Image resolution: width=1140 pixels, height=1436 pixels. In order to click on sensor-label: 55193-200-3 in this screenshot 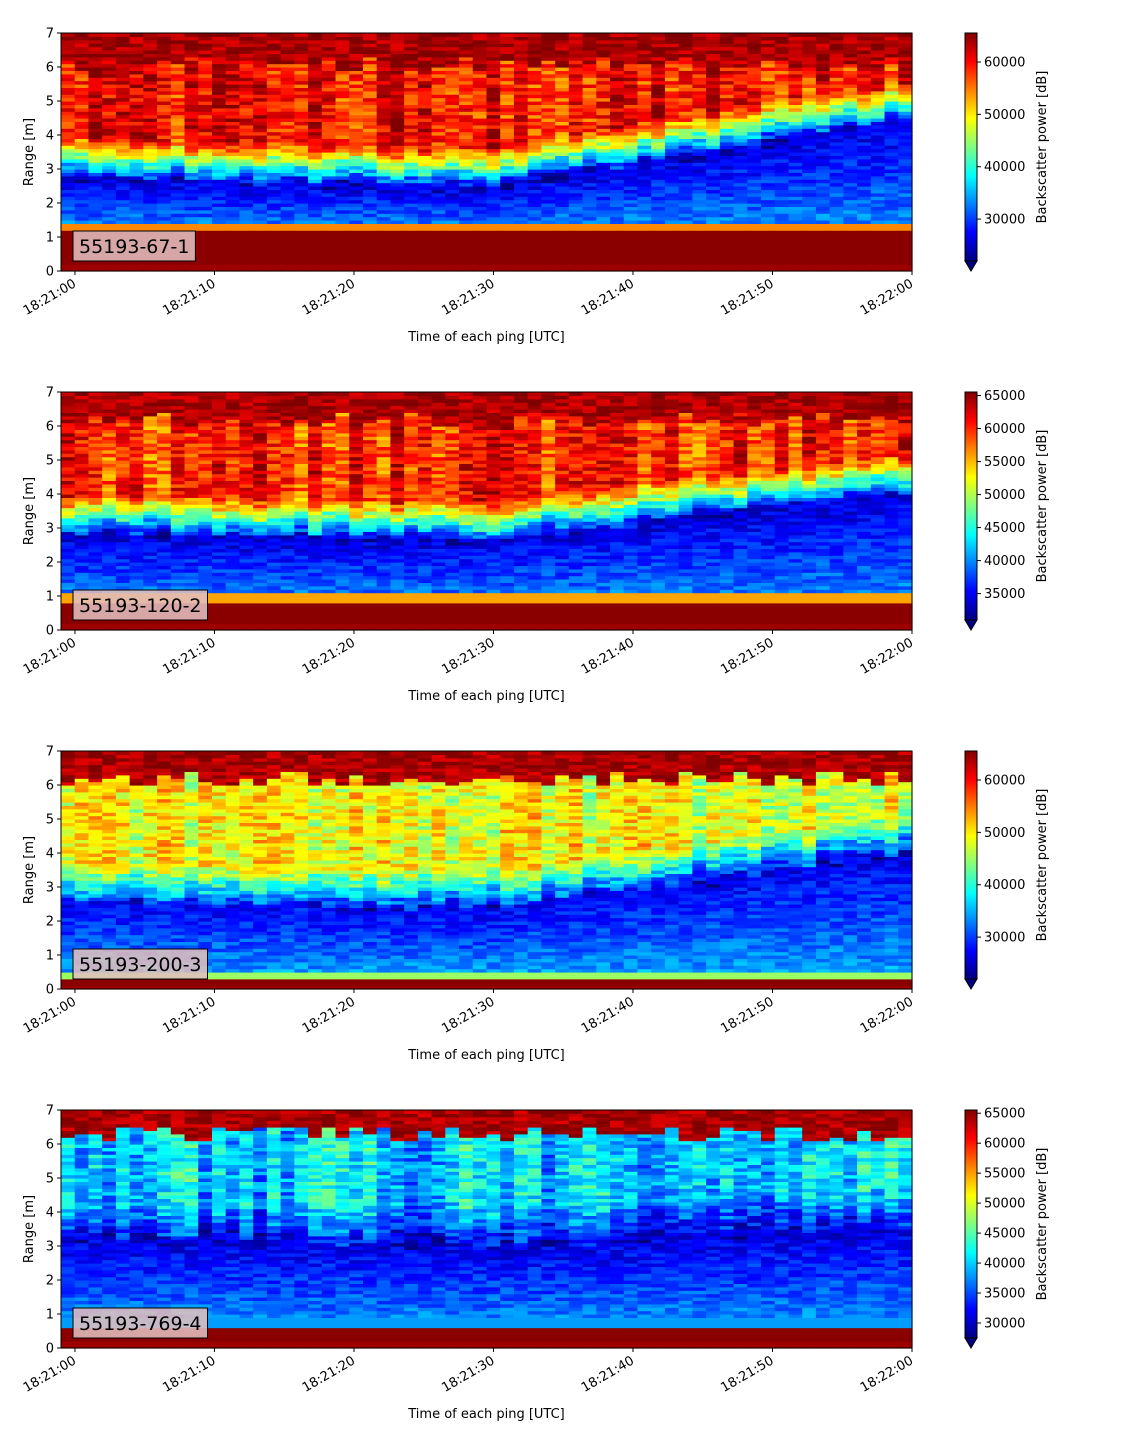, I will do `click(140, 965)`.